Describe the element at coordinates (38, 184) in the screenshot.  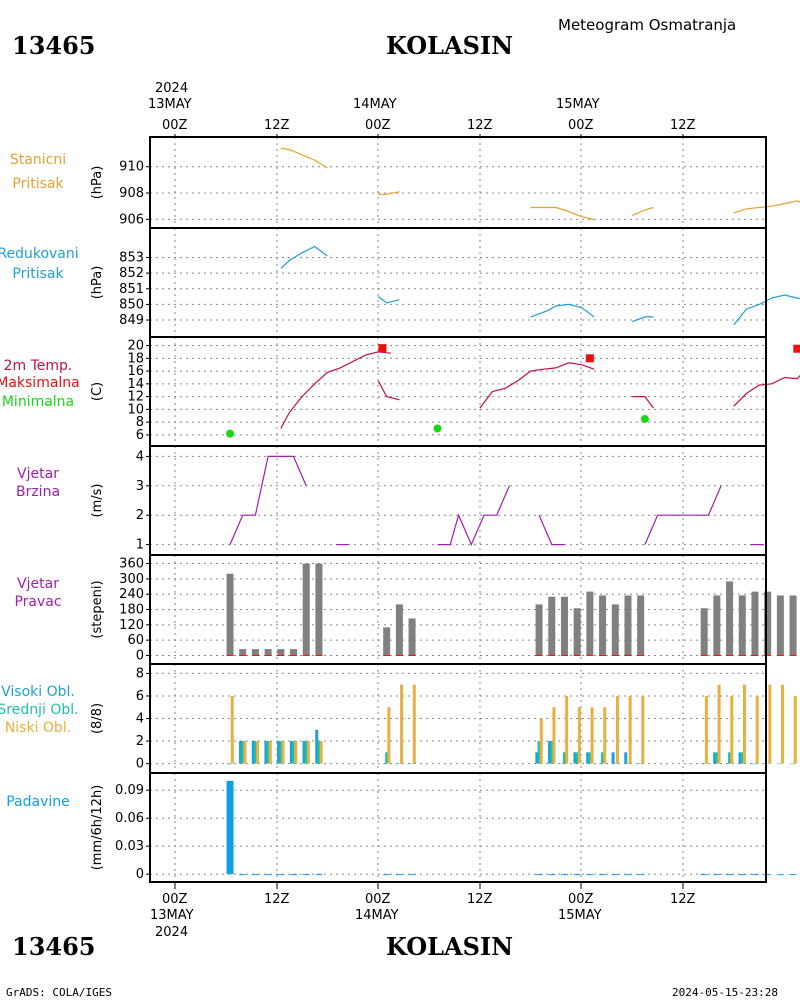
I see `panel-label: Pritisak` at that location.